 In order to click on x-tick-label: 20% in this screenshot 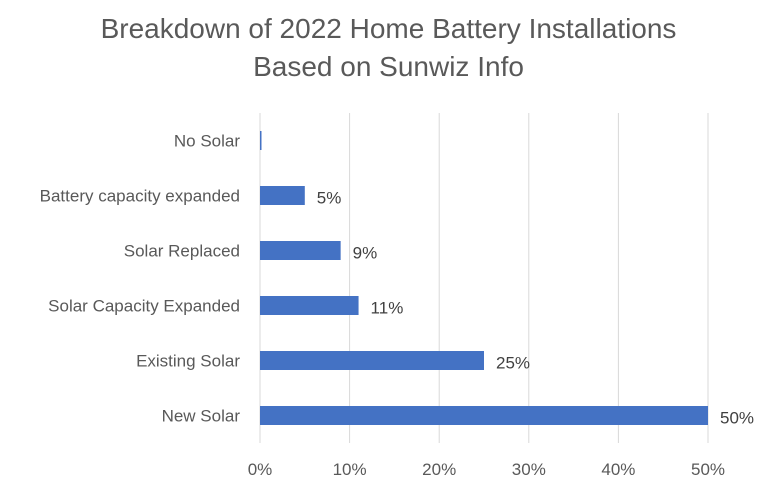, I will do `click(439, 469)`.